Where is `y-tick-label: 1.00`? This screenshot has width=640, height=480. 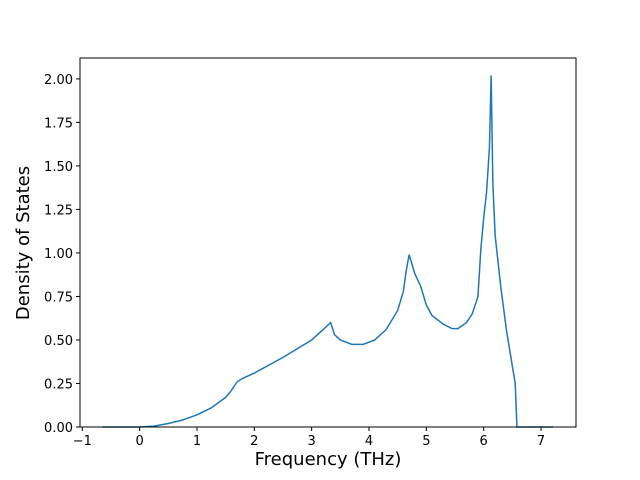
y-tick-label: 1.00 is located at coordinates (58, 254).